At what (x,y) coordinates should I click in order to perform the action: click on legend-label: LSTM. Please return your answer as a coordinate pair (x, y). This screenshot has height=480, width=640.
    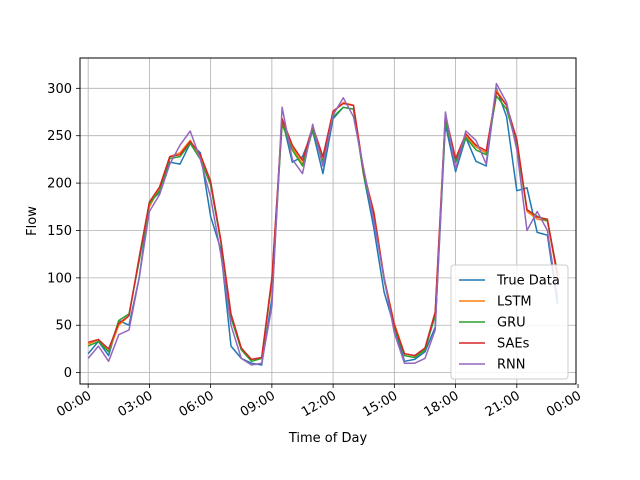
    Looking at the image, I should click on (514, 302).